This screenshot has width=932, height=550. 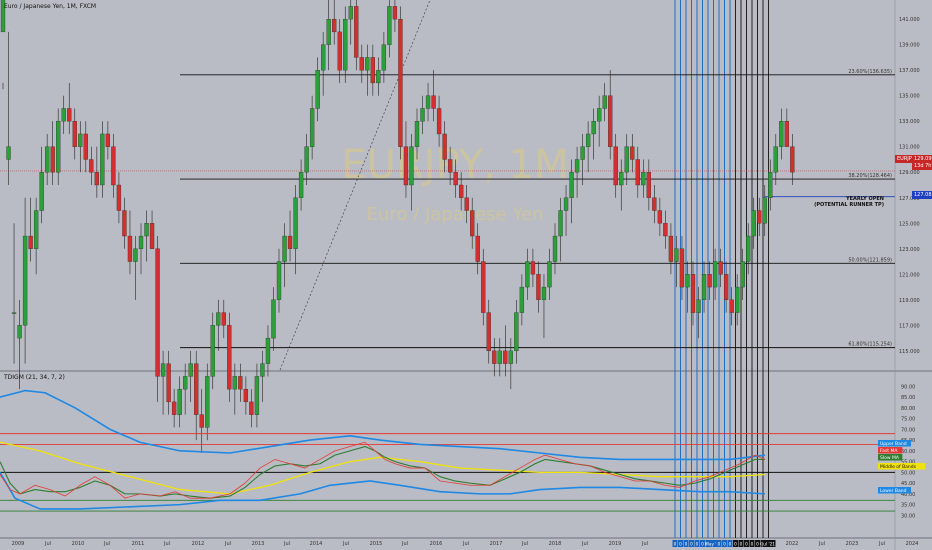 What do you see at coordinates (898, 467) in the screenshot?
I see `indicator-legend-label: Middle of Bands` at bounding box center [898, 467].